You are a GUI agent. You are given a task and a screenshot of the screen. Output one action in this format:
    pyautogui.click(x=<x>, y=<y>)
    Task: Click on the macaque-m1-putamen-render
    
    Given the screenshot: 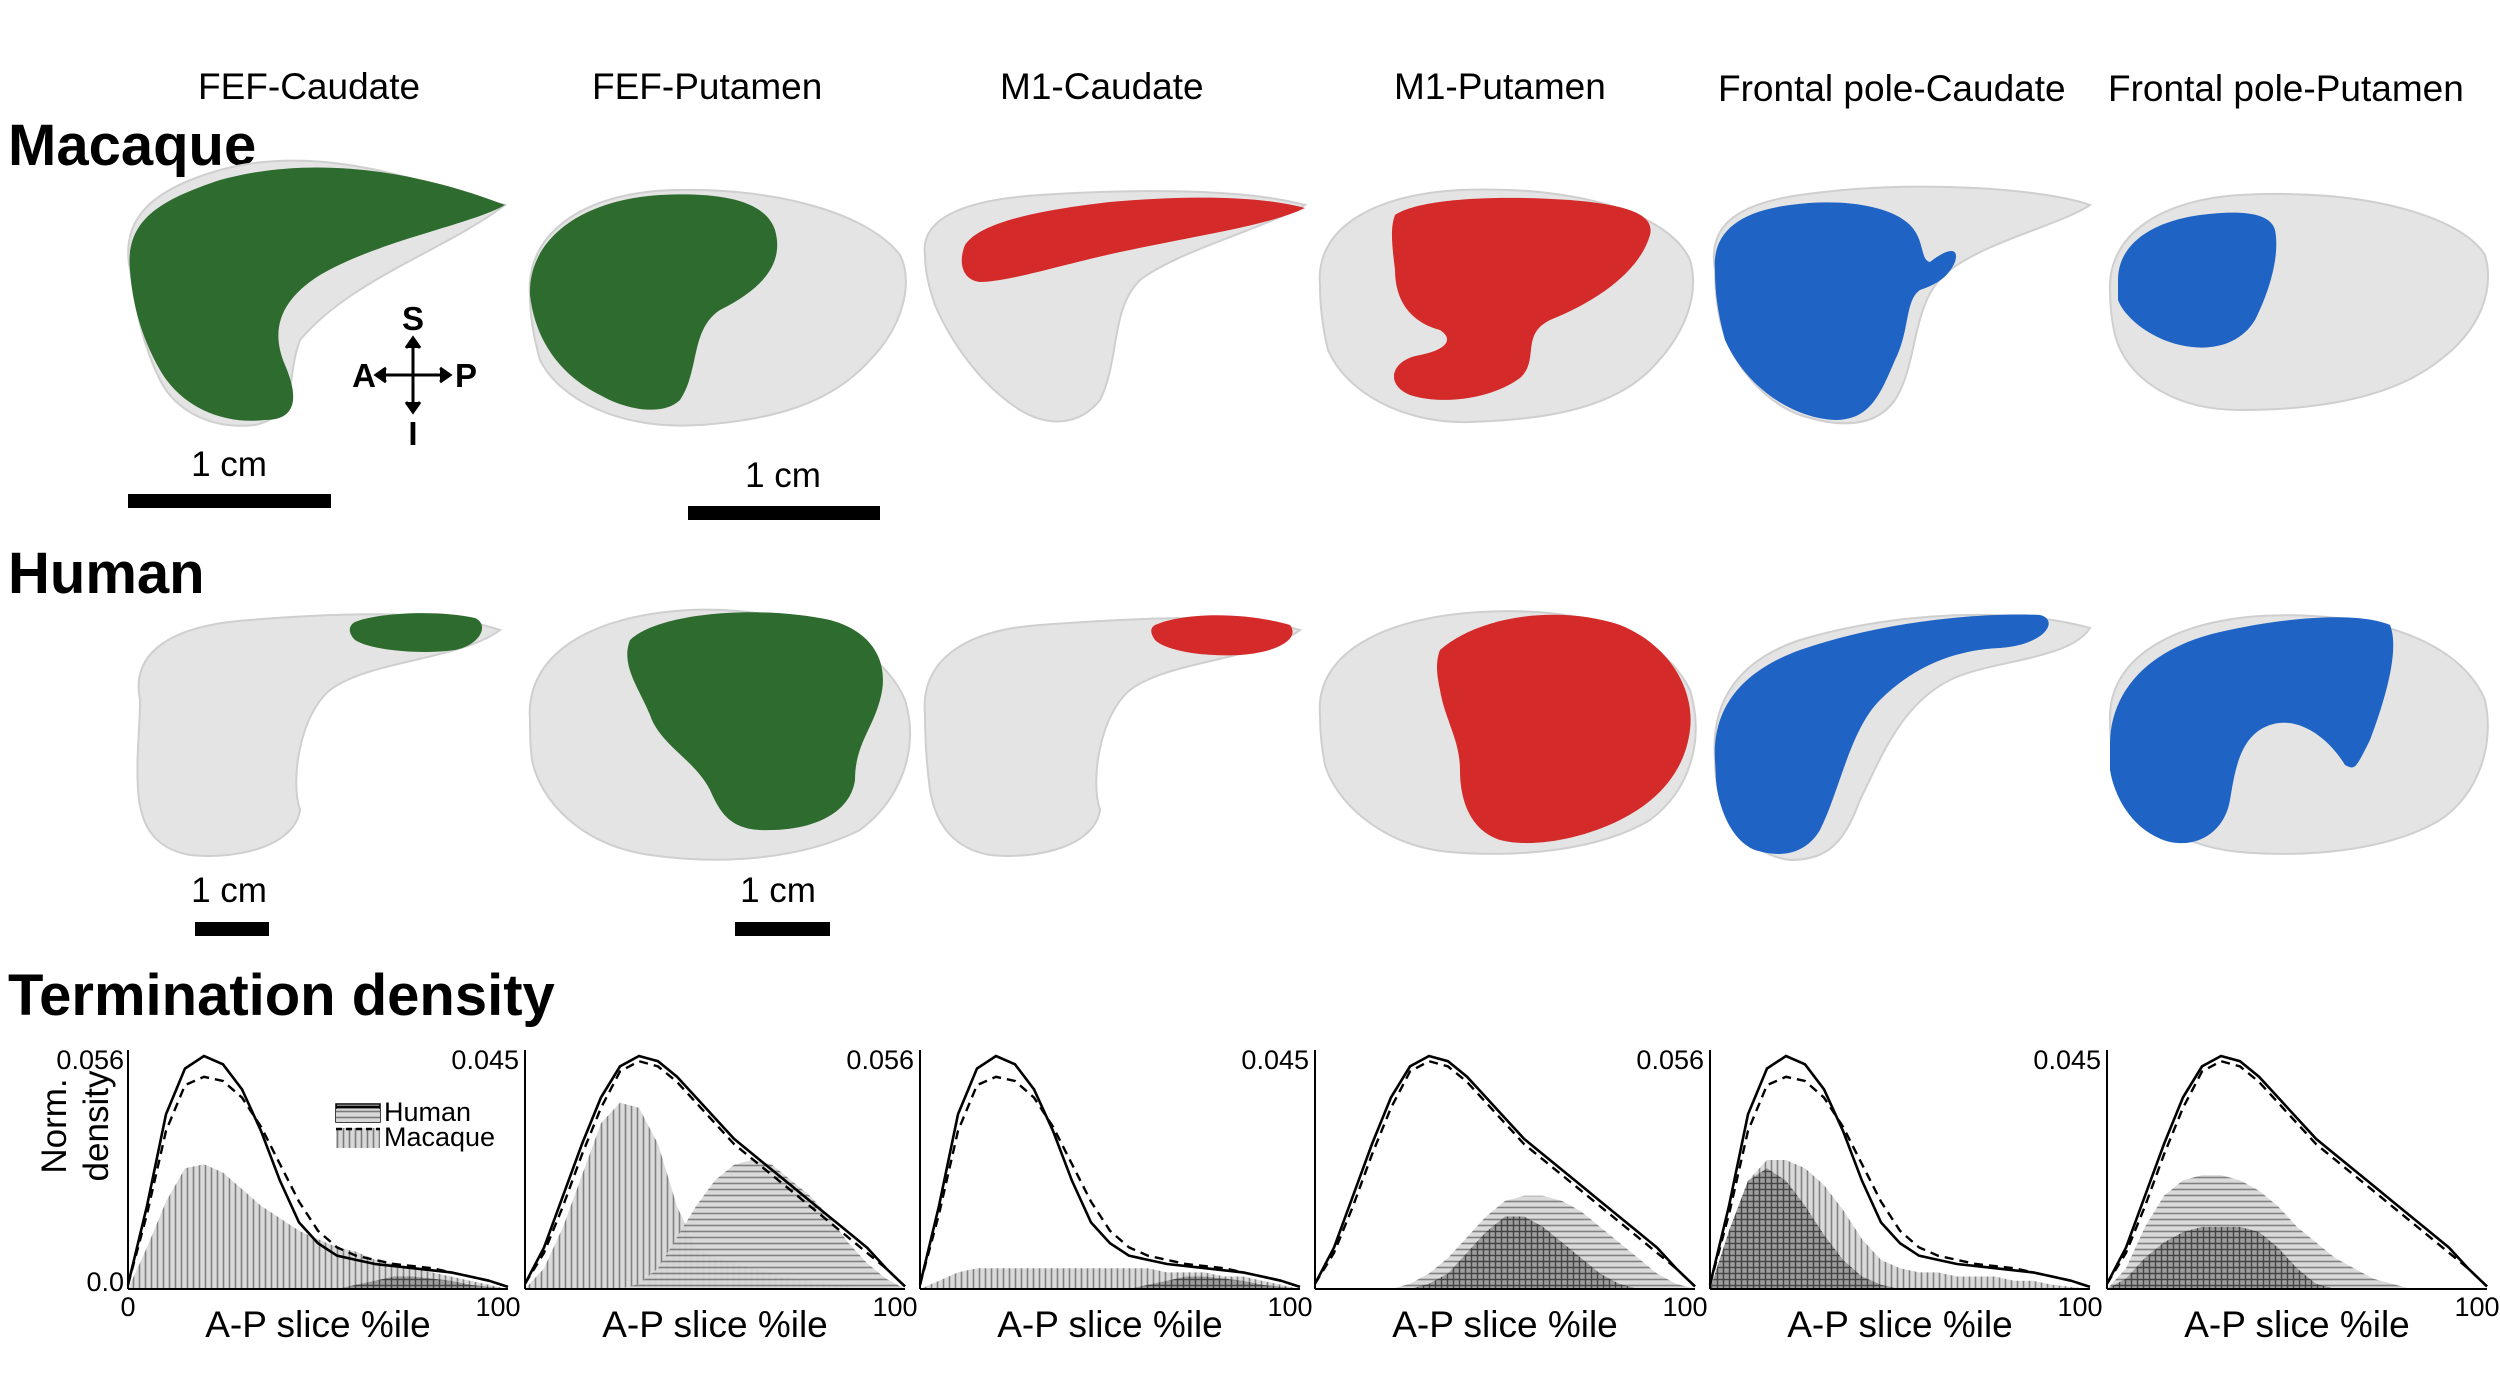 What is the action you would take?
    pyautogui.click(x=1506, y=306)
    